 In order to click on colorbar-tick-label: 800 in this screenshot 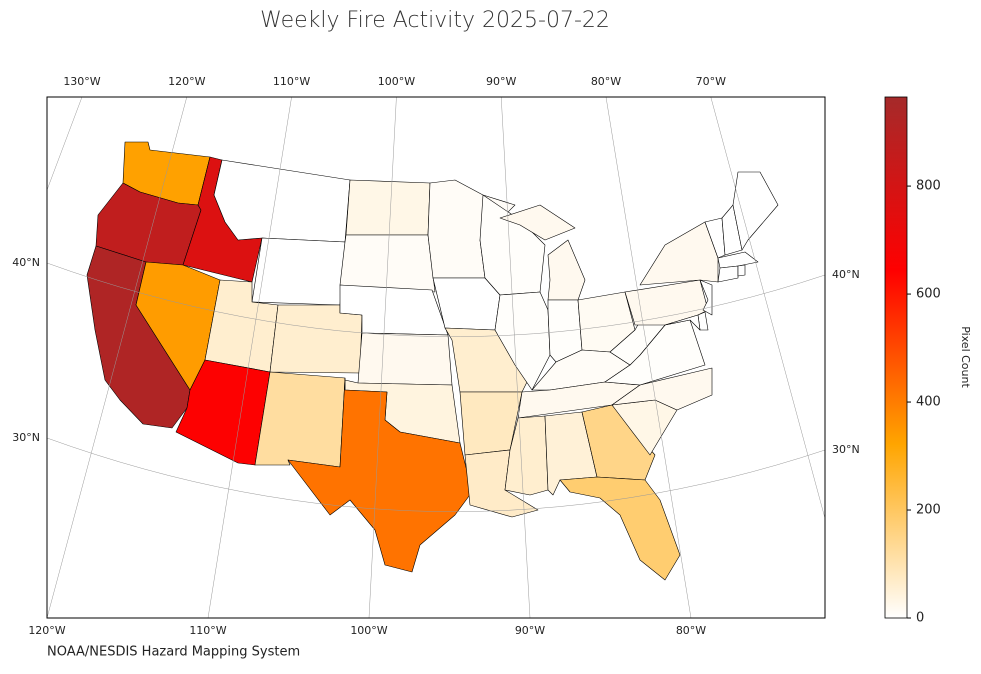, I will do `click(928, 186)`.